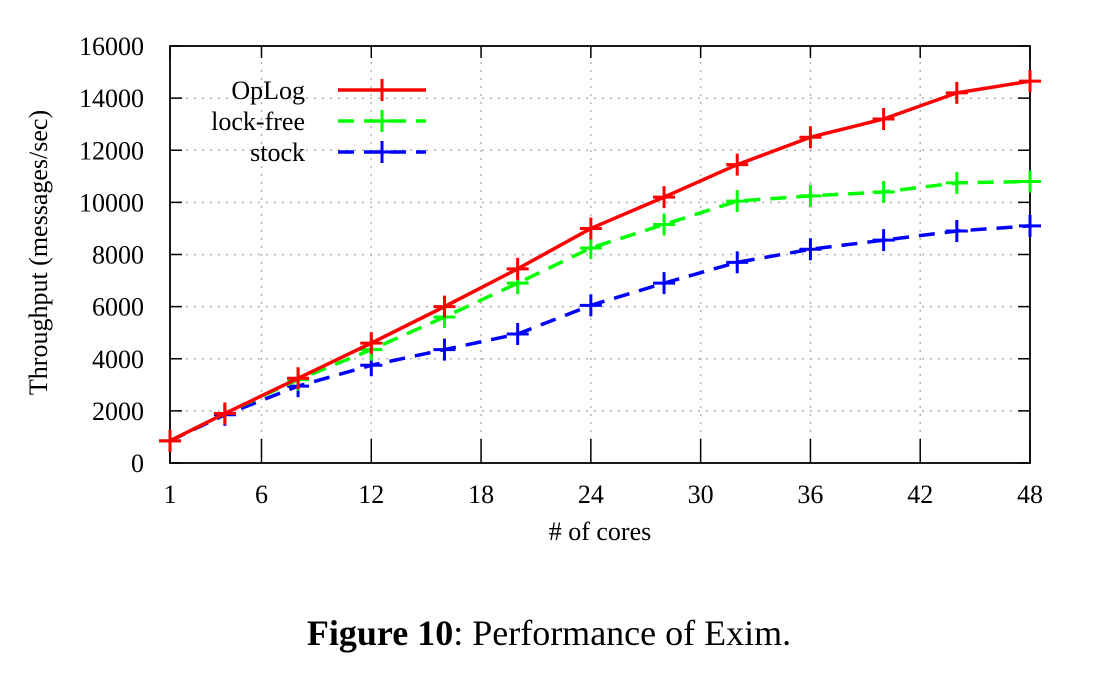 This screenshot has height=674, width=1098. Describe the element at coordinates (118, 307) in the screenshot. I see `y-tick-label: 6000` at that location.